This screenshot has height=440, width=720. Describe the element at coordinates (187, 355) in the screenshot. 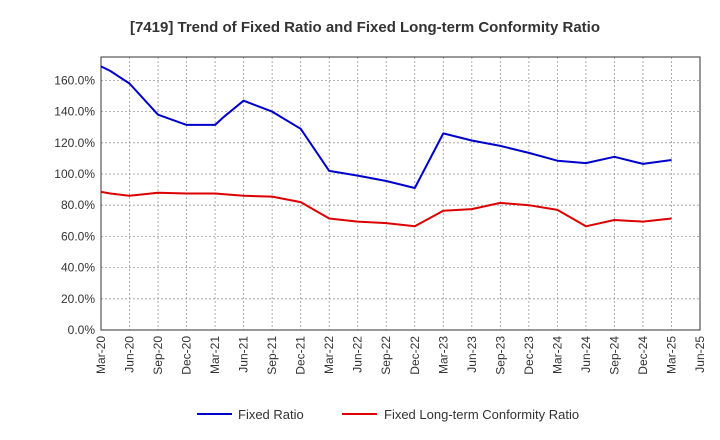

I see `x-tick-label: Dec-20` at that location.